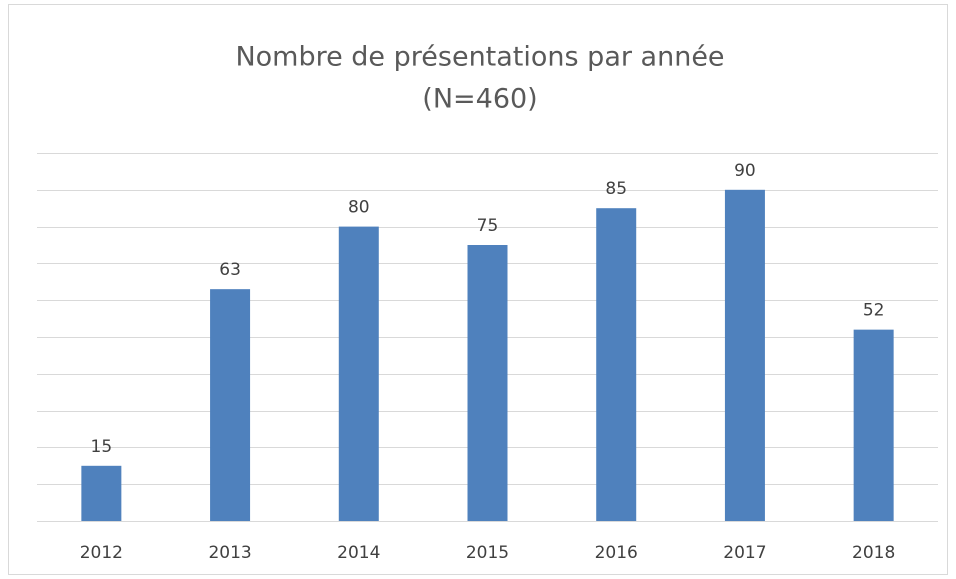 This screenshot has height=579, width=956. Describe the element at coordinates (229, 553) in the screenshot. I see `x-tick-label: 2013` at that location.